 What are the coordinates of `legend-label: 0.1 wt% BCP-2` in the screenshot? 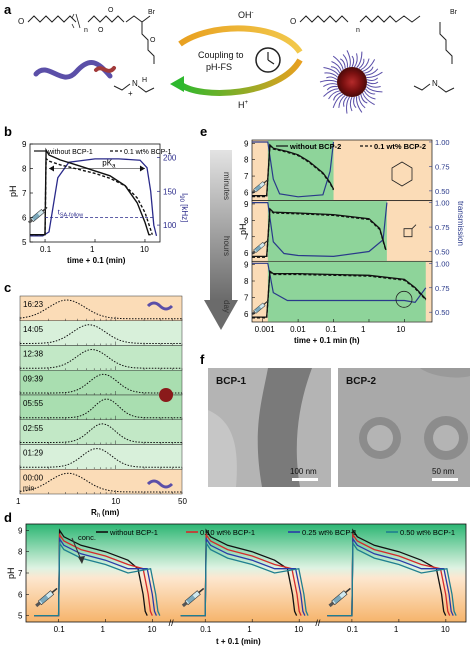 It's located at (400, 146).